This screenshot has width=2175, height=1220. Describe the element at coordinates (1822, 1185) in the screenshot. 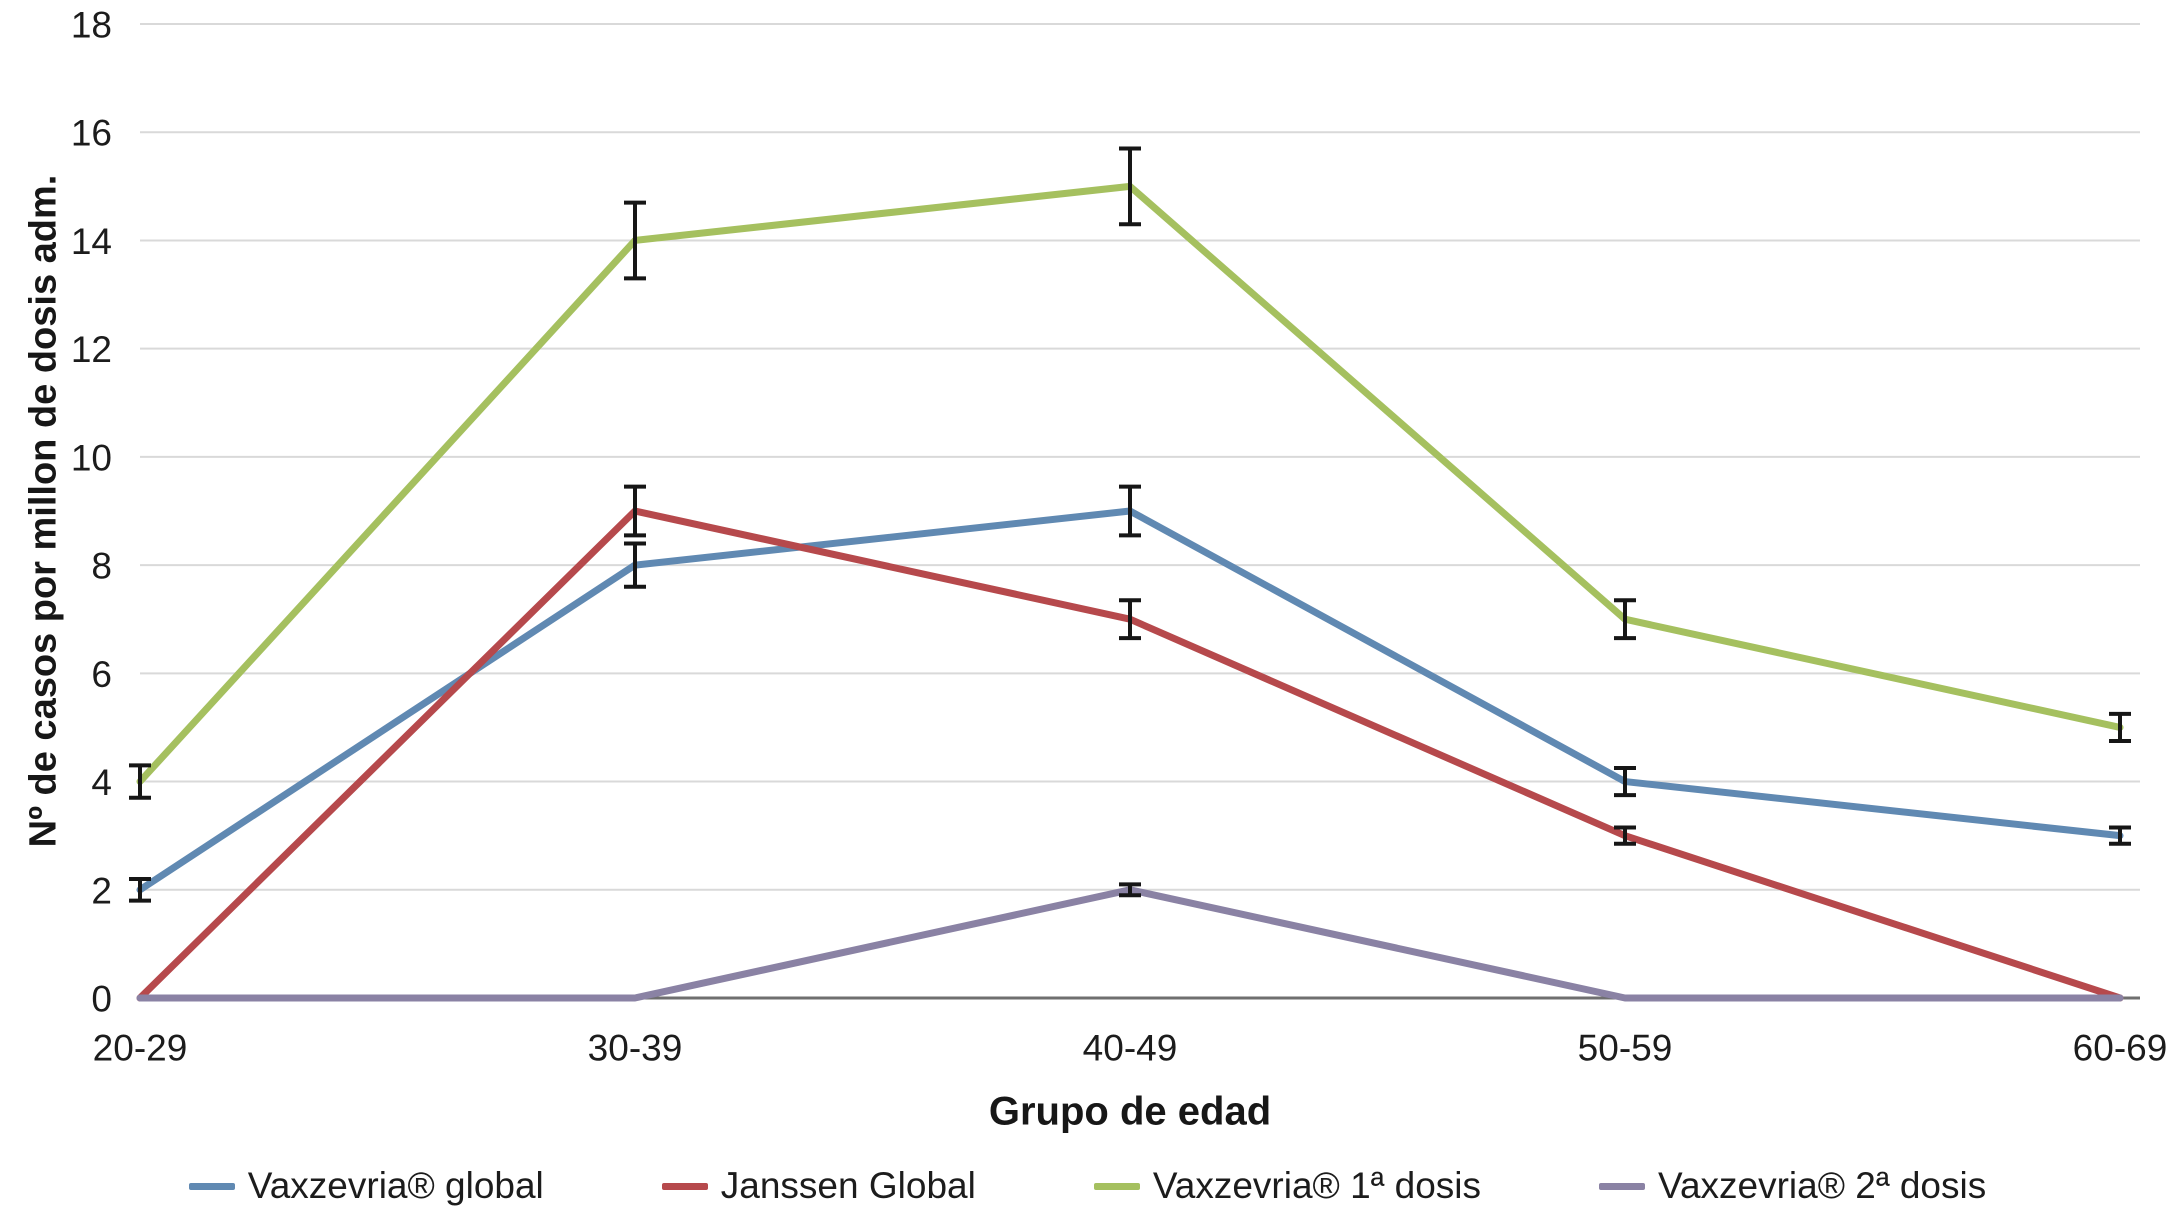

I see `legend-label: Vaxzevria® 2ª dosis` at that location.